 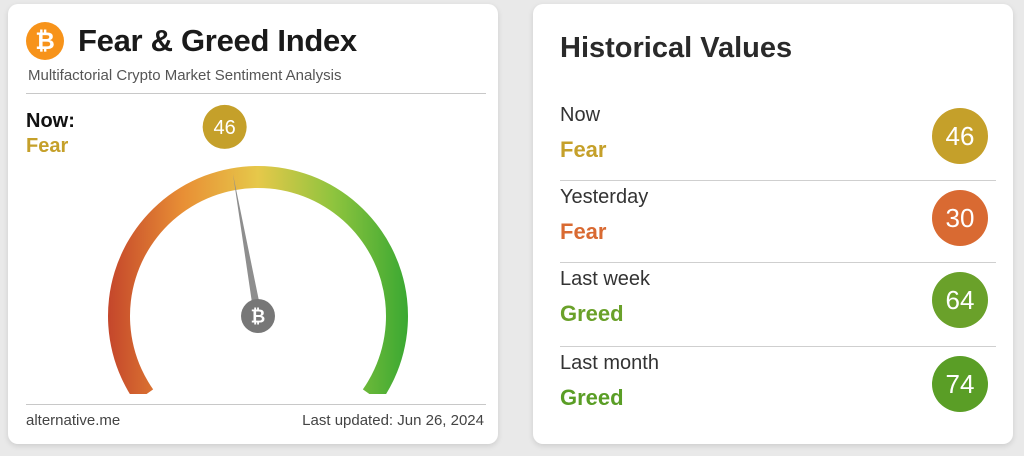 I want to click on now-label: Now:, so click(x=50, y=121).